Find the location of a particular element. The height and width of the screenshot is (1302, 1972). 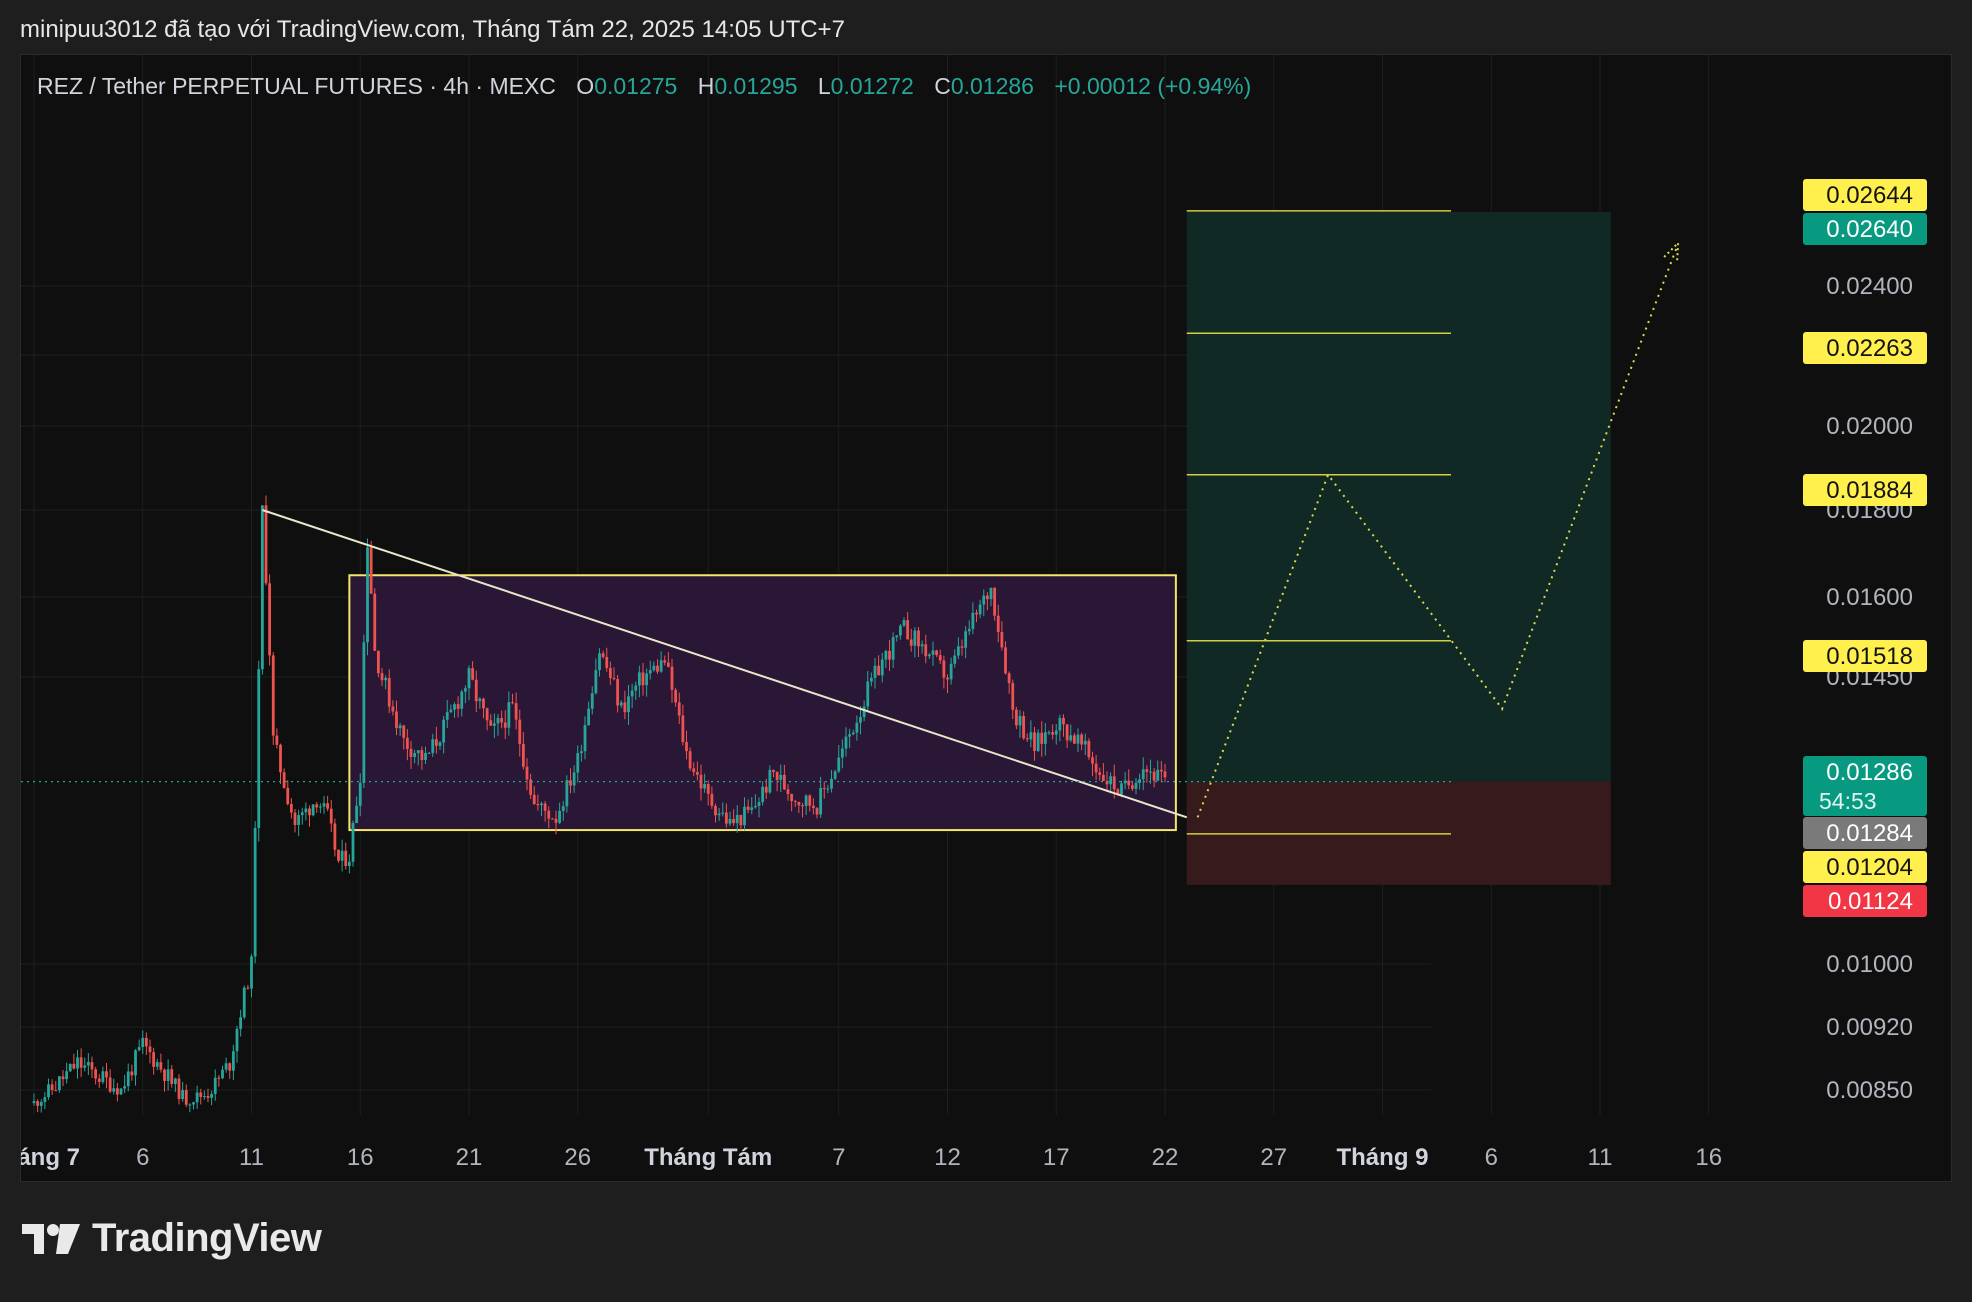

footer-brand: TradingView is located at coordinates (172, 1238).